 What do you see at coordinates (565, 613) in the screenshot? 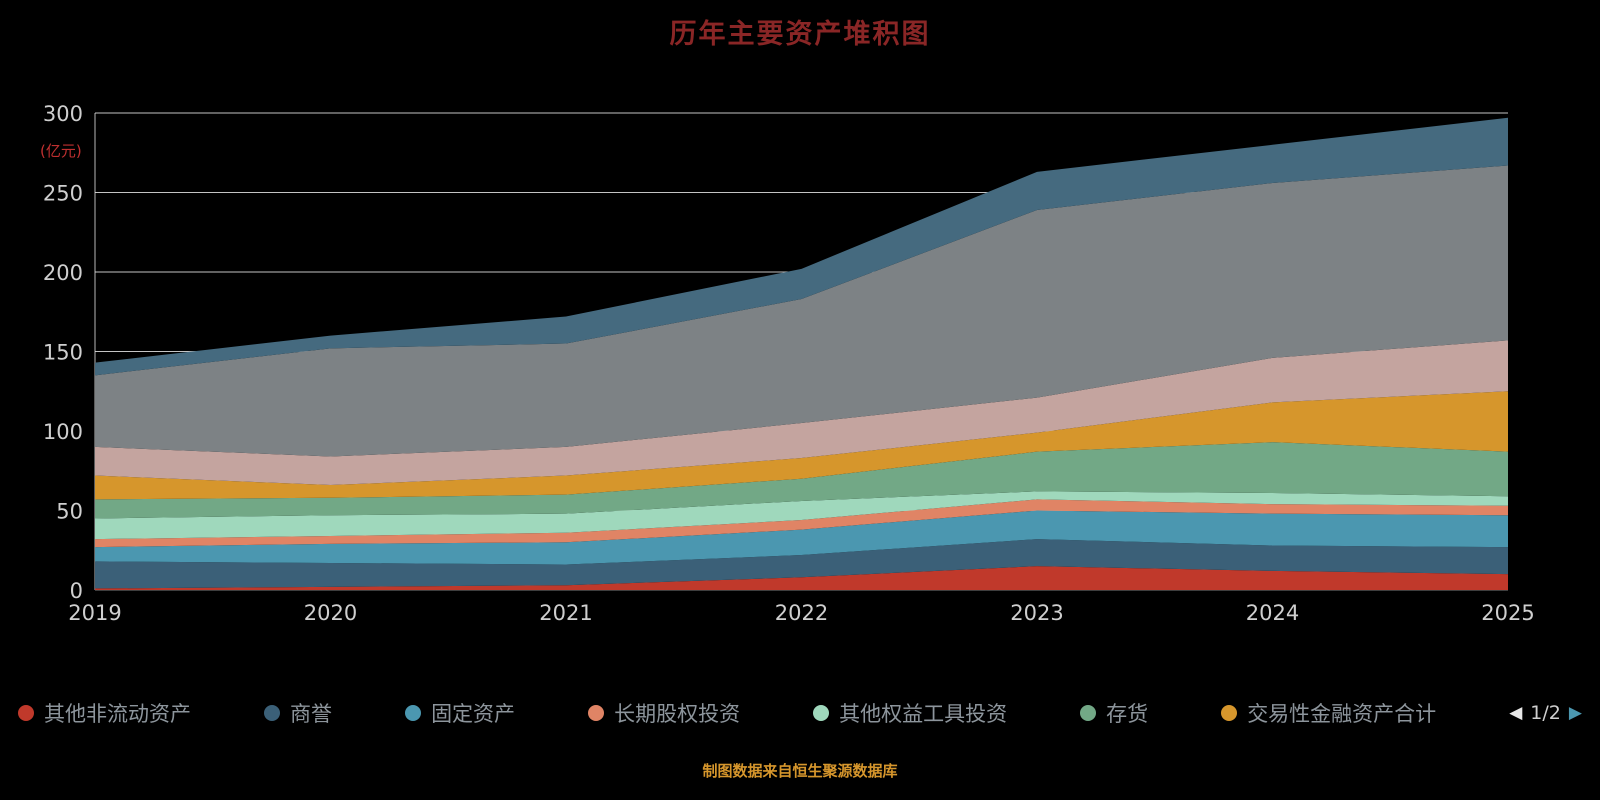
I see `x-tick-label-2021: 2021` at bounding box center [565, 613].